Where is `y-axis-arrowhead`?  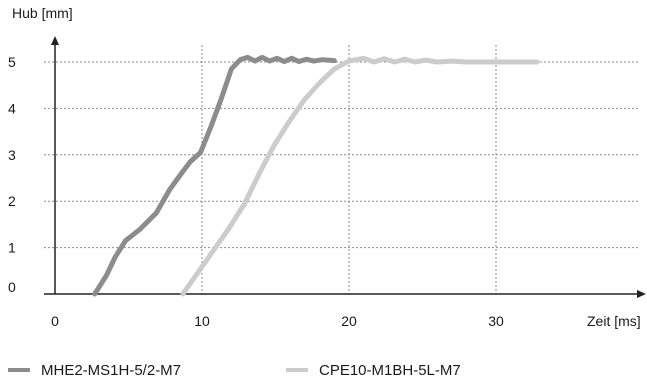 y-axis-arrowhead is located at coordinates (55, 40).